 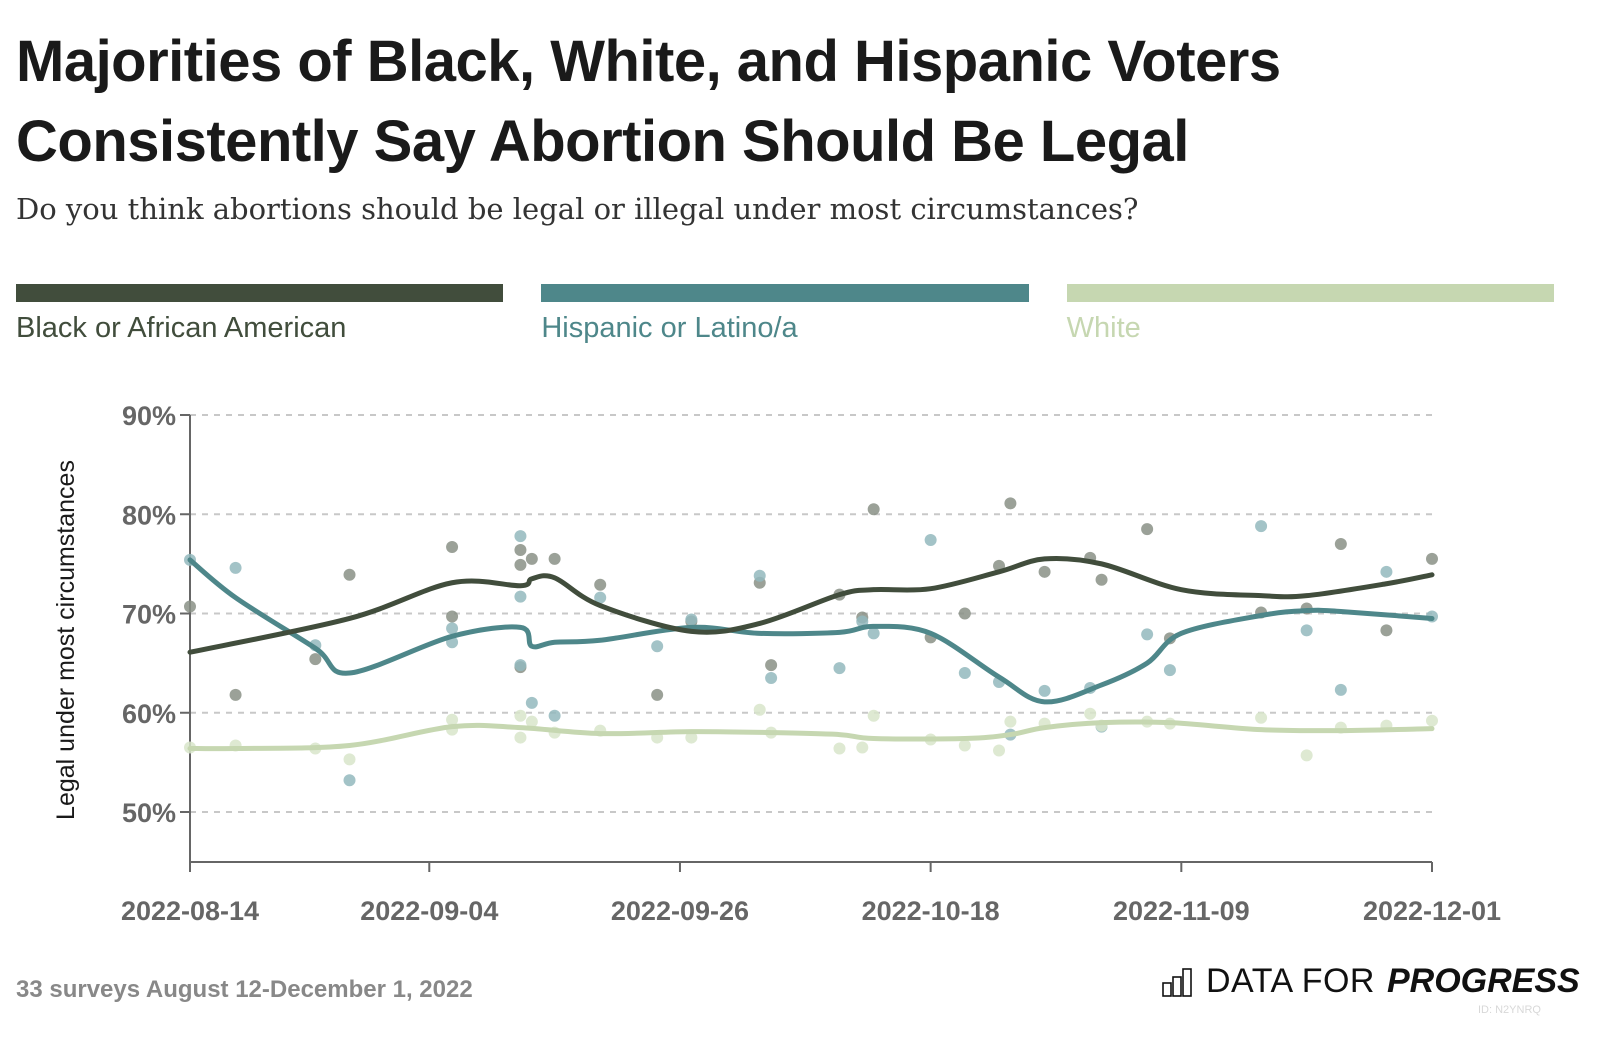 I want to click on footnote: 33 surveys August 12-December 1, 2022, so click(x=244, y=989).